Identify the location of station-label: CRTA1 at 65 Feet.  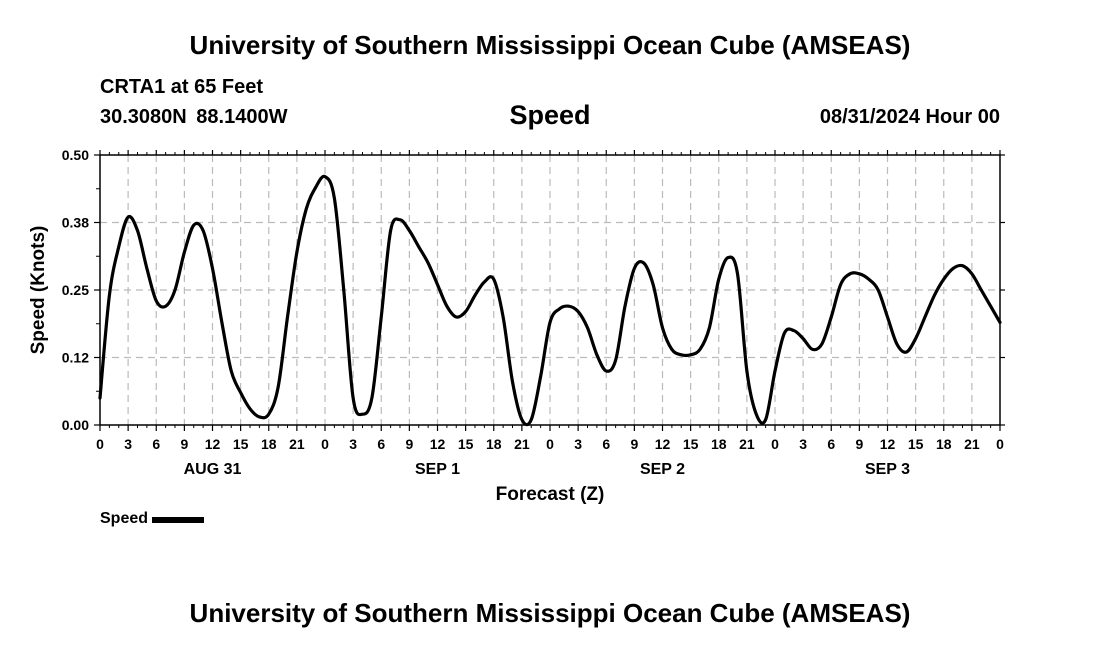
(182, 87).